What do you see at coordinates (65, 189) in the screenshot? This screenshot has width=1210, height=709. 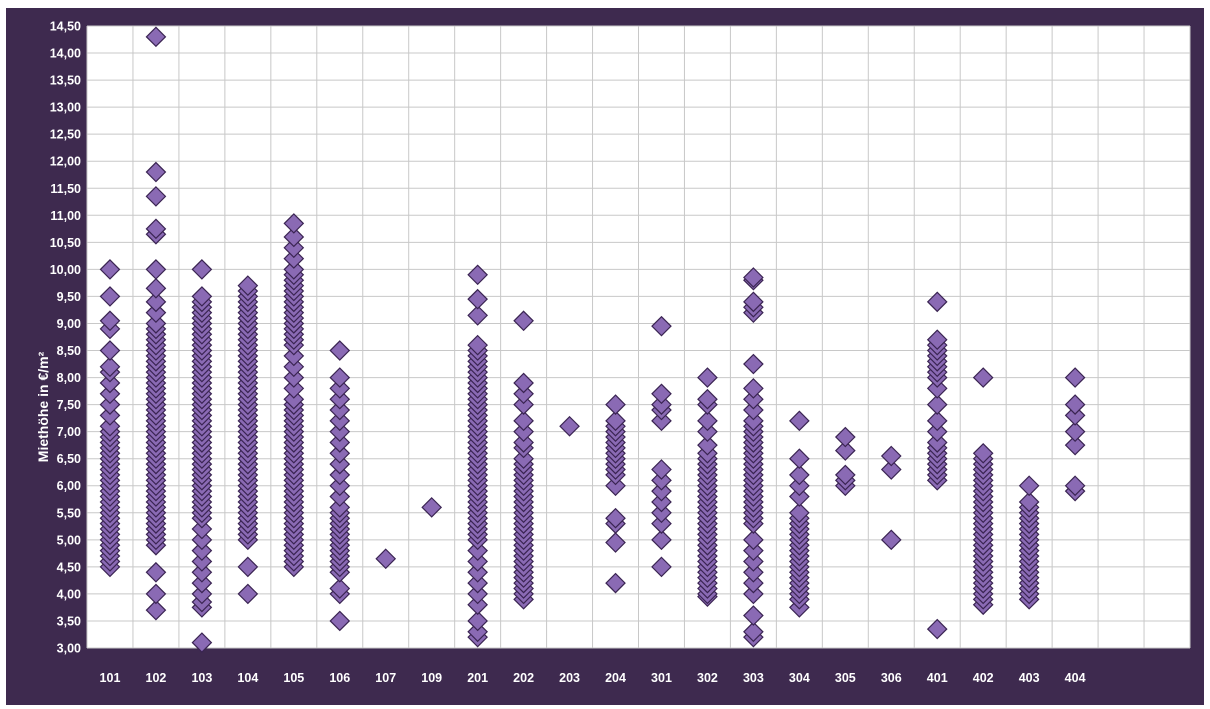 I see `y-tick-label: 11,50` at bounding box center [65, 189].